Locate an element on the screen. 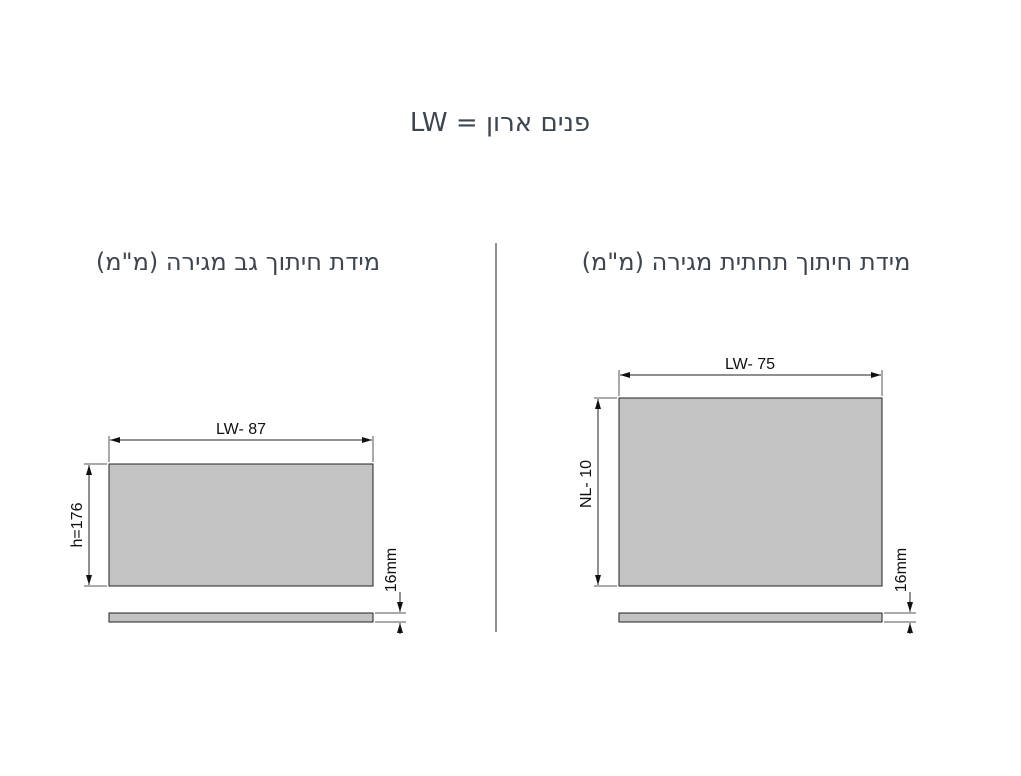 The image size is (1021, 776). right-thickness-label: 16mm is located at coordinates (901, 570).